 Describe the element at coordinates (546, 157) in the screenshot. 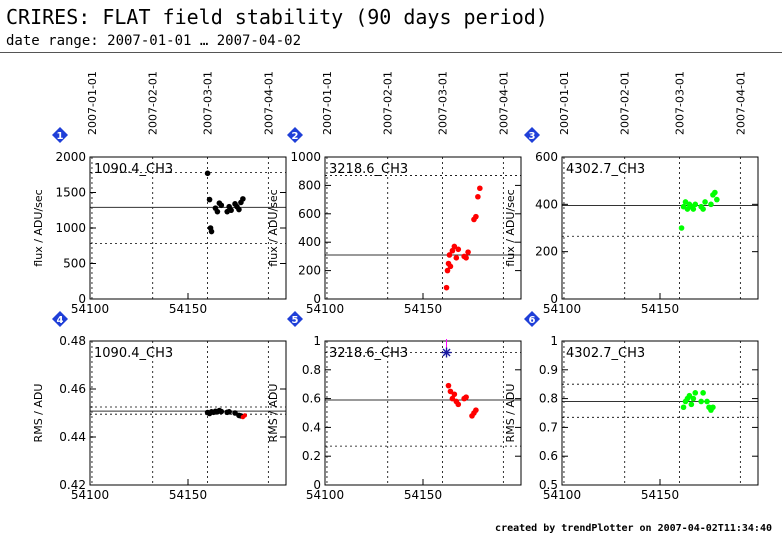

I see `y-tick-label: 600` at that location.